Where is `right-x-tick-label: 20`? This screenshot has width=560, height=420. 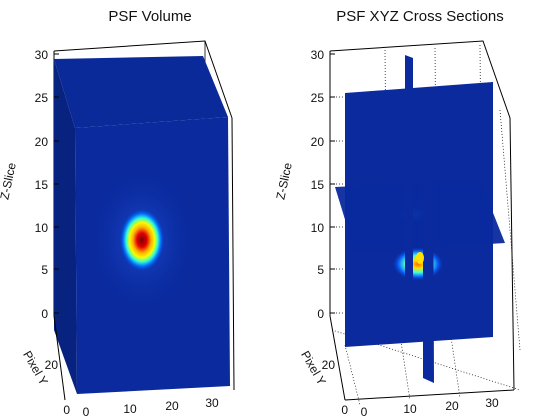 right-x-tick-label: 20 is located at coordinates (452, 406).